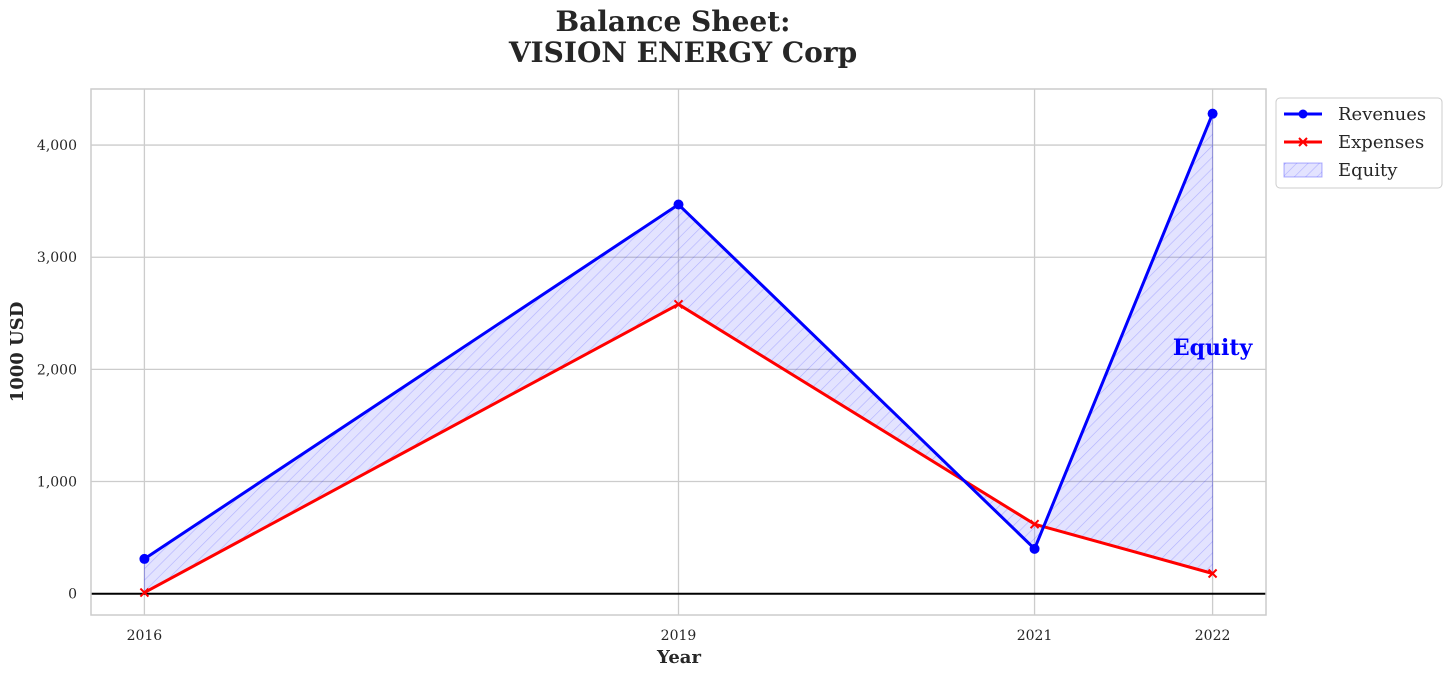  I want to click on legend-equity-swatch, so click(1303, 170).